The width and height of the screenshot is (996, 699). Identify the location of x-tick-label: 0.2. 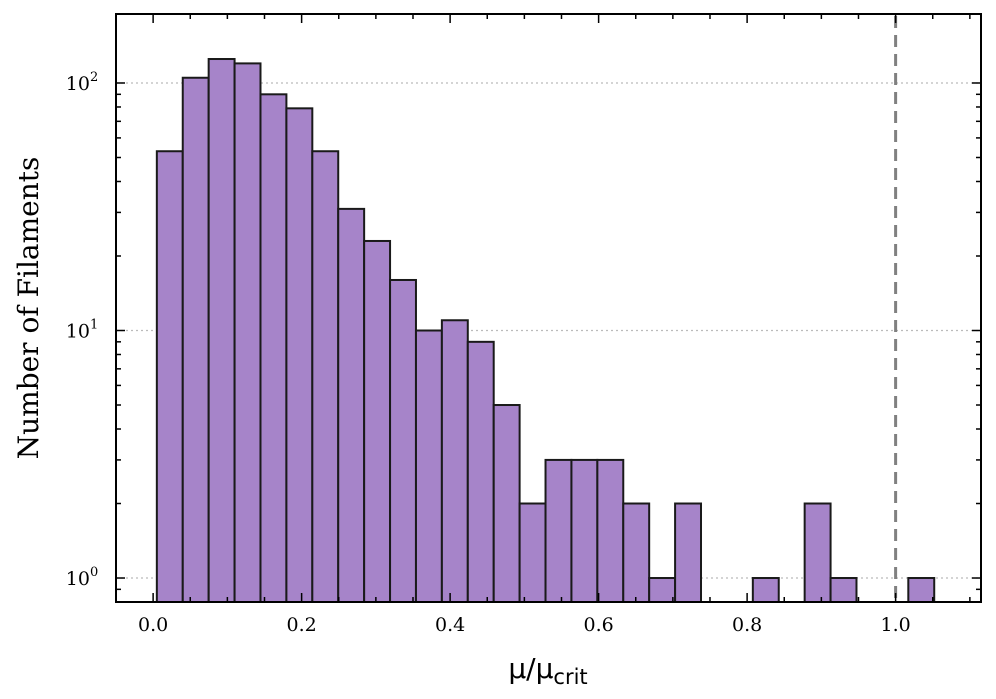
(302, 625).